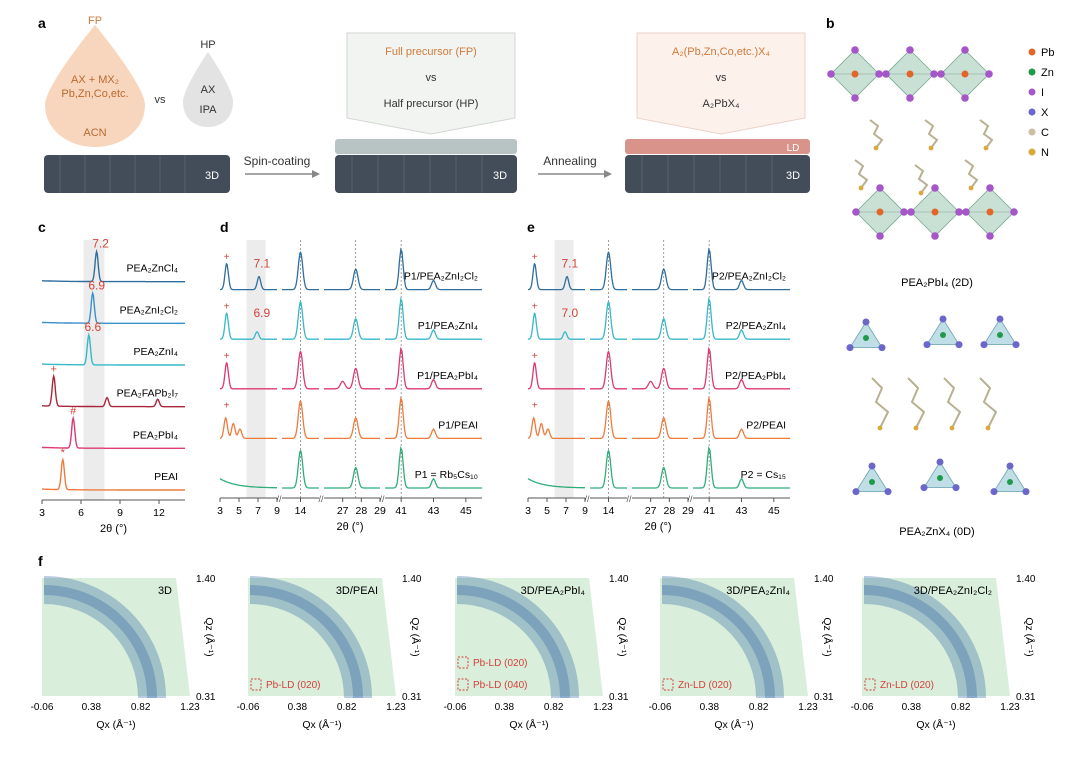 The height and width of the screenshot is (761, 1073). Describe the element at coordinates (95, 80) in the screenshot. I see `fp-line1: AX + MX₂` at that location.